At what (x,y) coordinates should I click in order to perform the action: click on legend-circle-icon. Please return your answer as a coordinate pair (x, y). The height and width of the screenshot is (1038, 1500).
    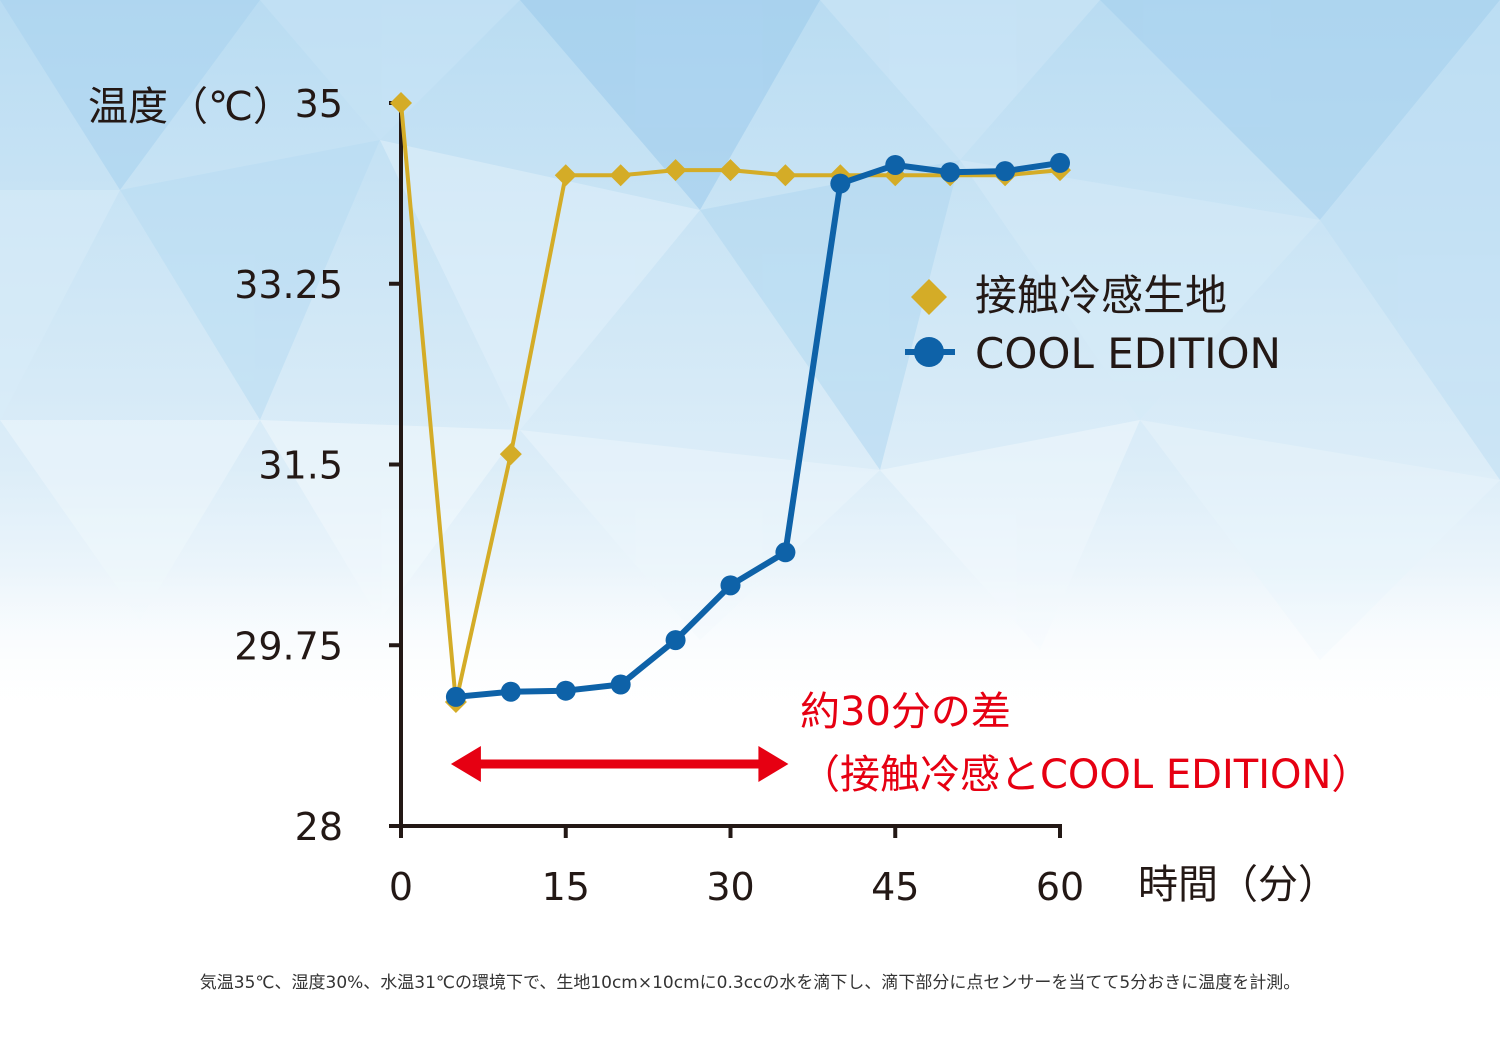
    Looking at the image, I should click on (929, 352).